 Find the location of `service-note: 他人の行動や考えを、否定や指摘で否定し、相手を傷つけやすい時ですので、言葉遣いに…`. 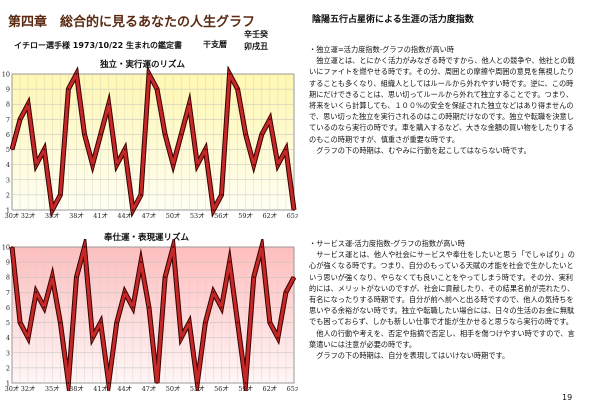

service-note: 他人の行動や考えを、否定や指摘で否定し、相手を傷つけやすい時ですので、言葉遣いに… is located at coordinates (442, 338).